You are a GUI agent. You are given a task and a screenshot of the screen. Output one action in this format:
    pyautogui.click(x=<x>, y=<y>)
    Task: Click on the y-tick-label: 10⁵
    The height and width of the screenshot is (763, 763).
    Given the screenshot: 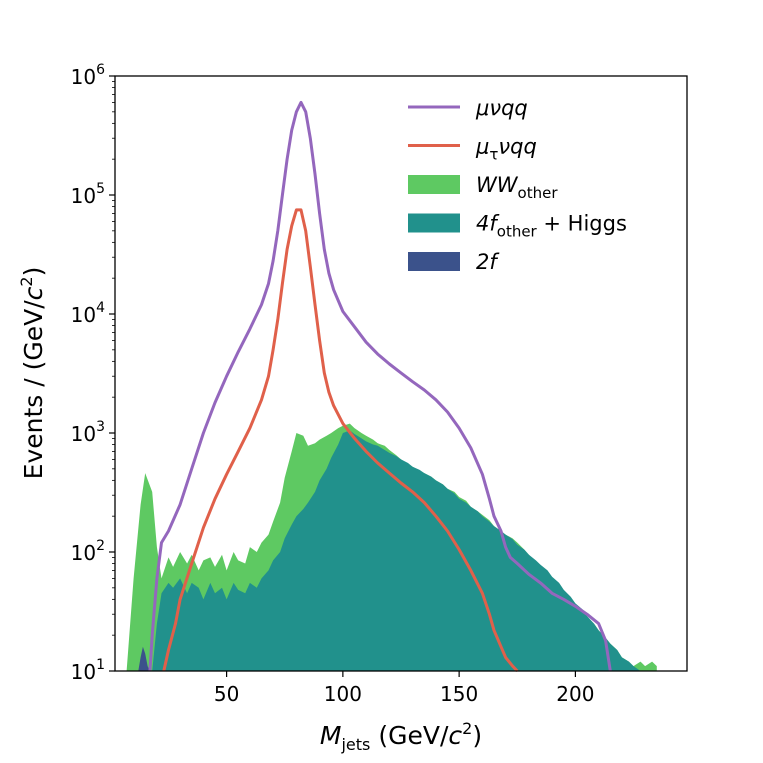 What is the action you would take?
    pyautogui.click(x=88, y=194)
    